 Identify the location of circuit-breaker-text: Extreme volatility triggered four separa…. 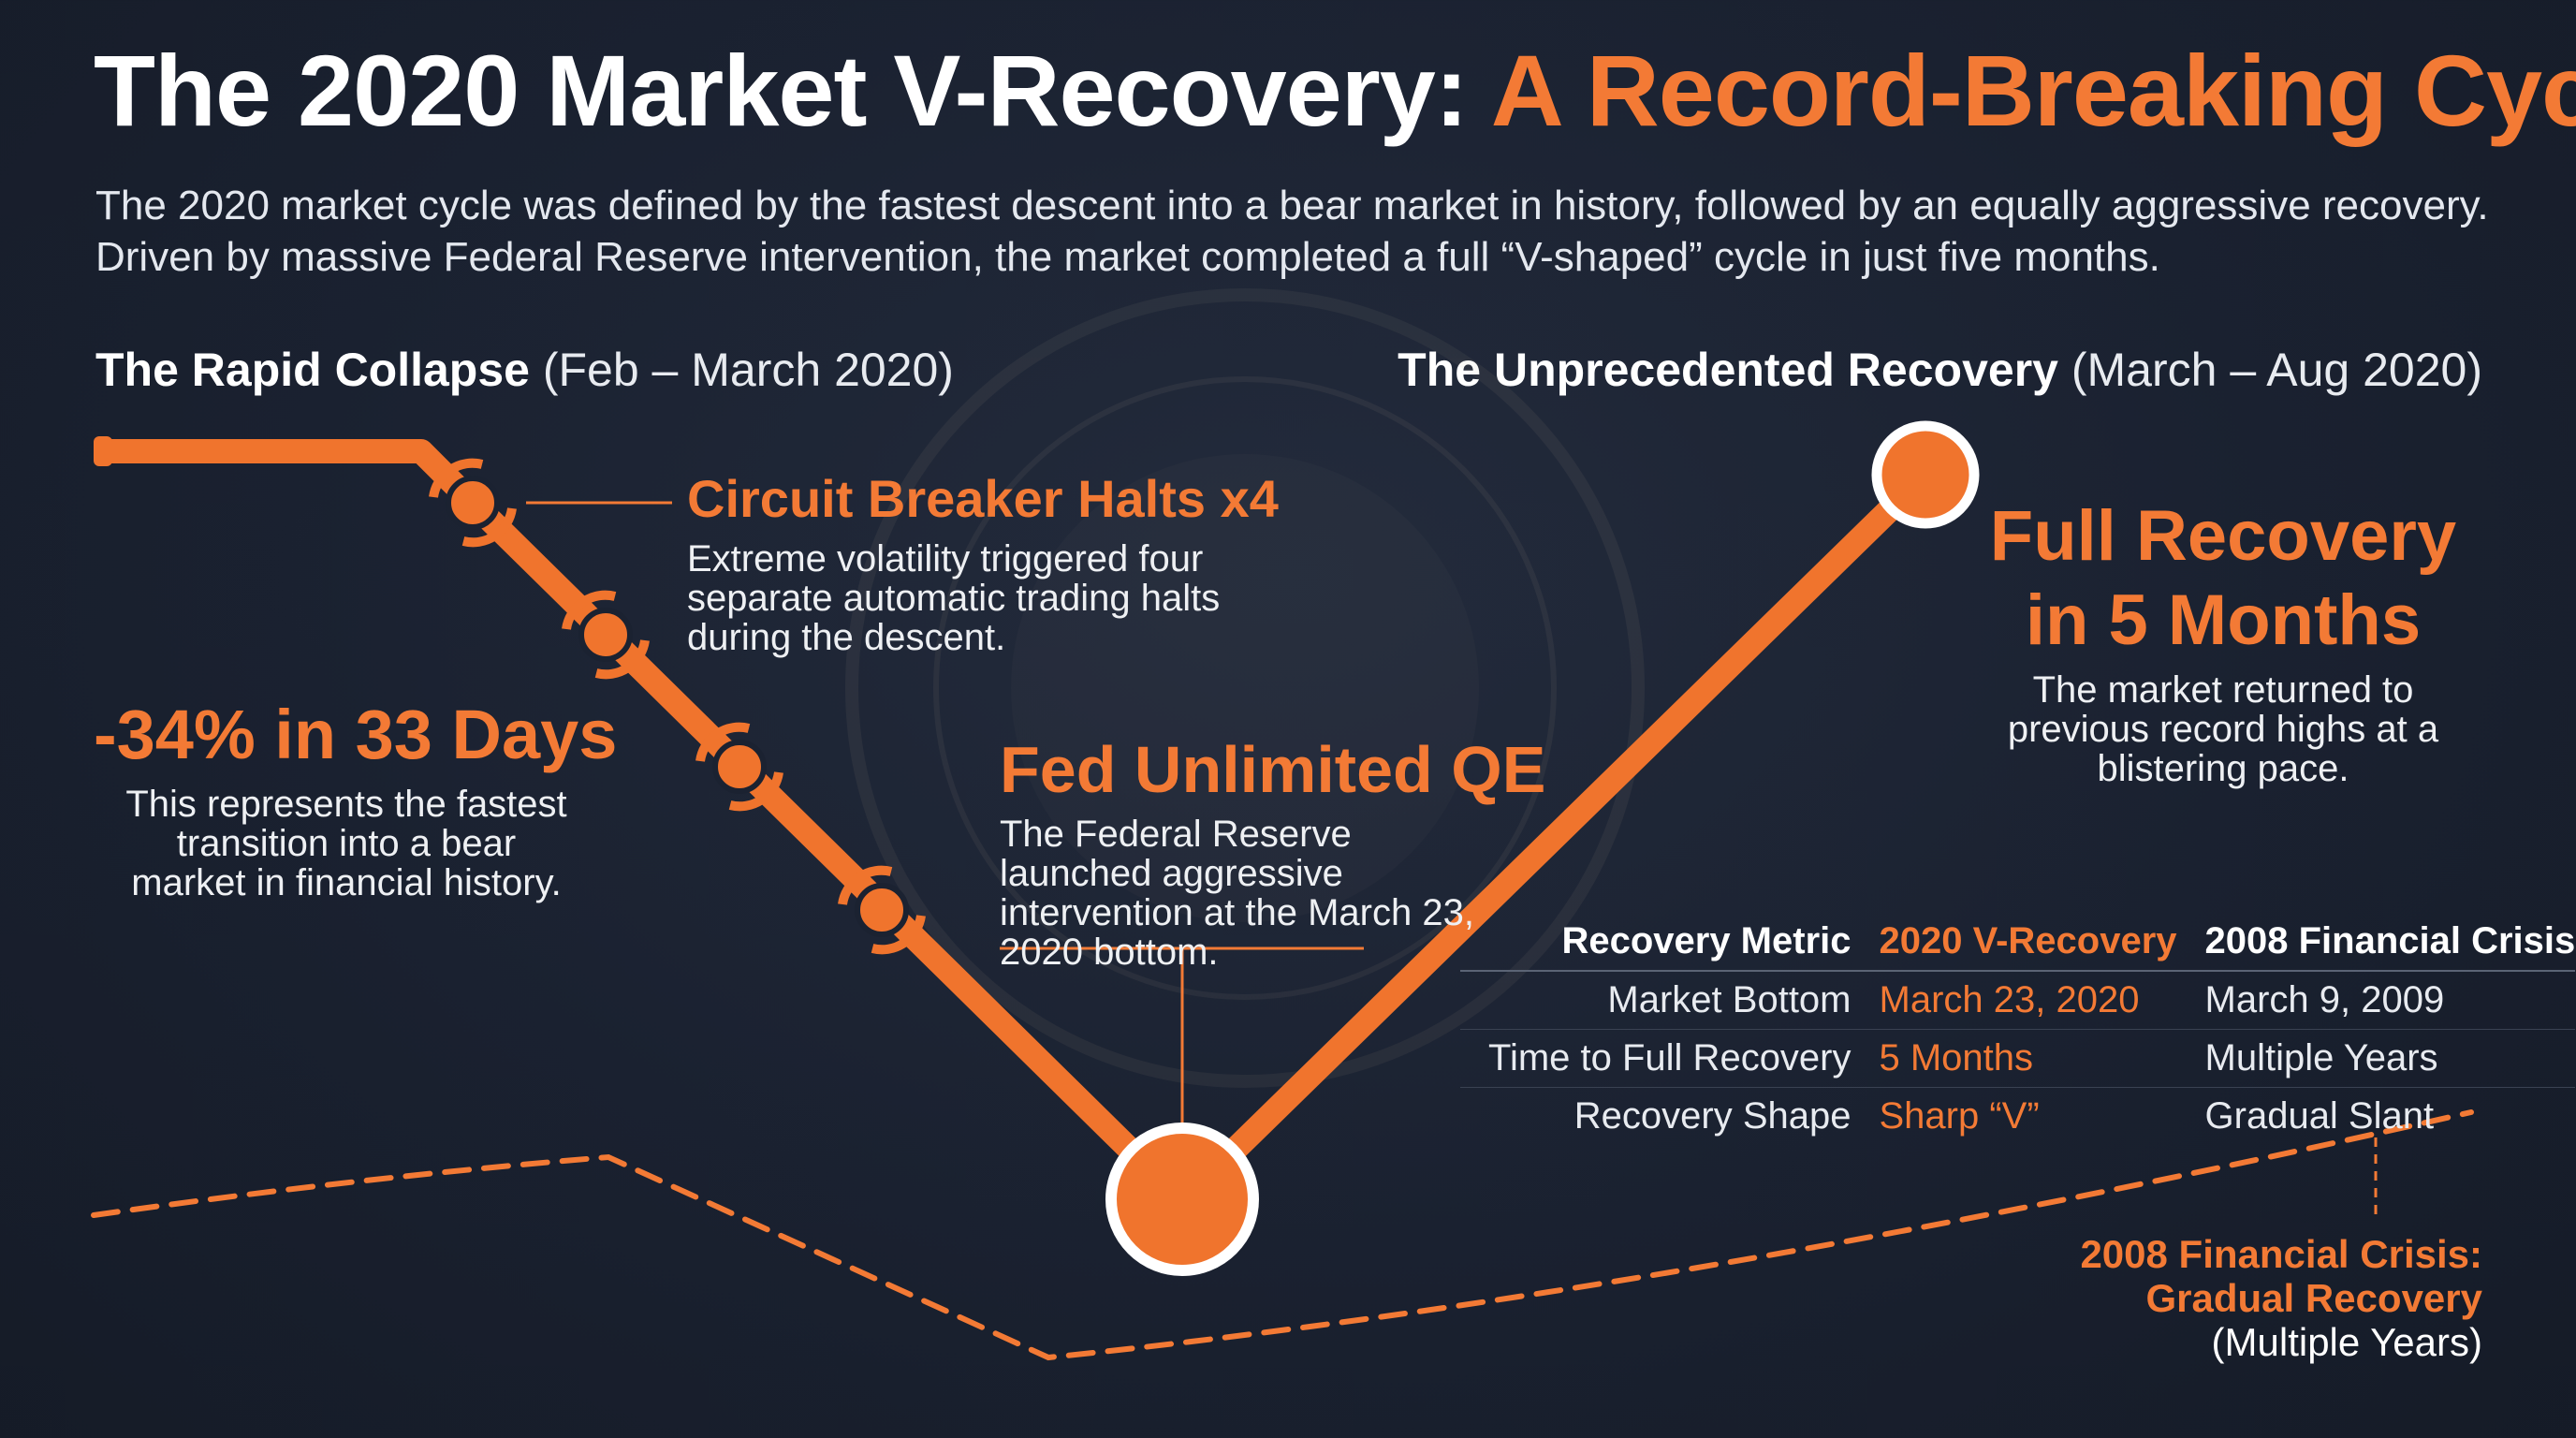
(954, 598).